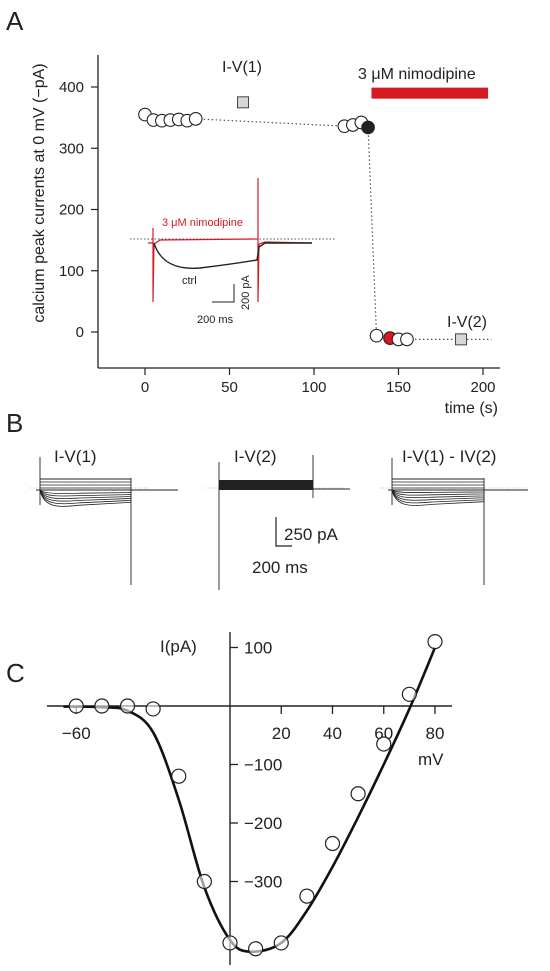 The height and width of the screenshot is (971, 550). I want to click on panel-c-x-tick-label: 80, so click(435, 733).